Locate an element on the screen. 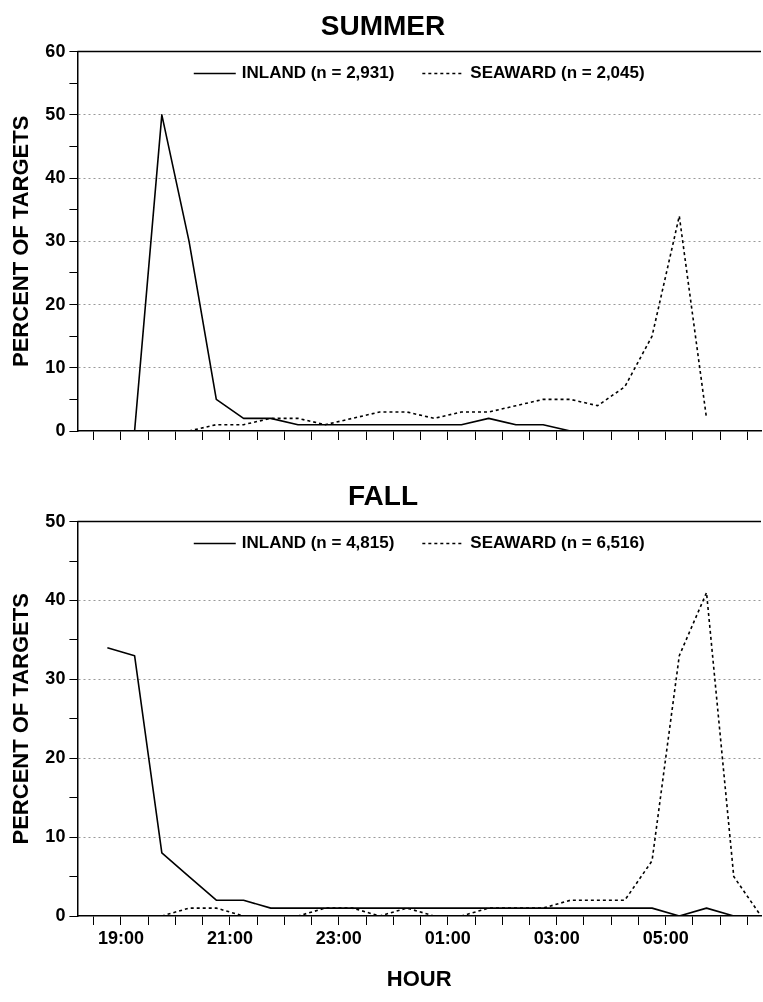 This screenshot has height=1002, width=763. legend-label: SEAWARD (n = 6,516) is located at coordinates (557, 543).